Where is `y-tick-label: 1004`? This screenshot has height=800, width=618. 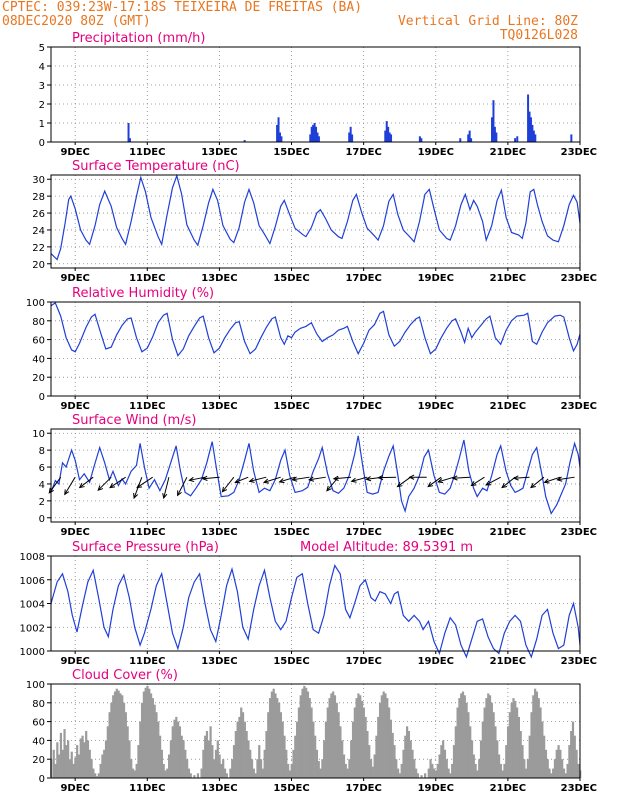 y-tick-label: 1004 is located at coordinates (32, 605).